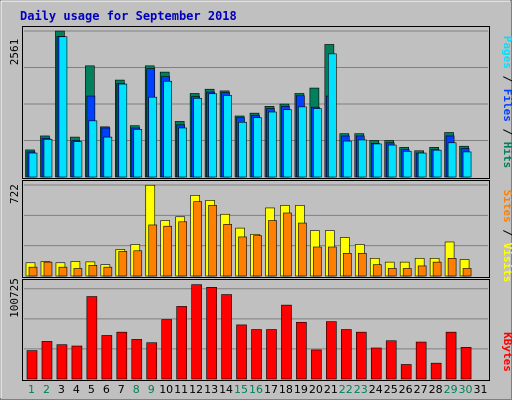 The image size is (512, 400). What do you see at coordinates (506, 263) in the screenshot?
I see `legend-part: Visits` at bounding box center [506, 263].